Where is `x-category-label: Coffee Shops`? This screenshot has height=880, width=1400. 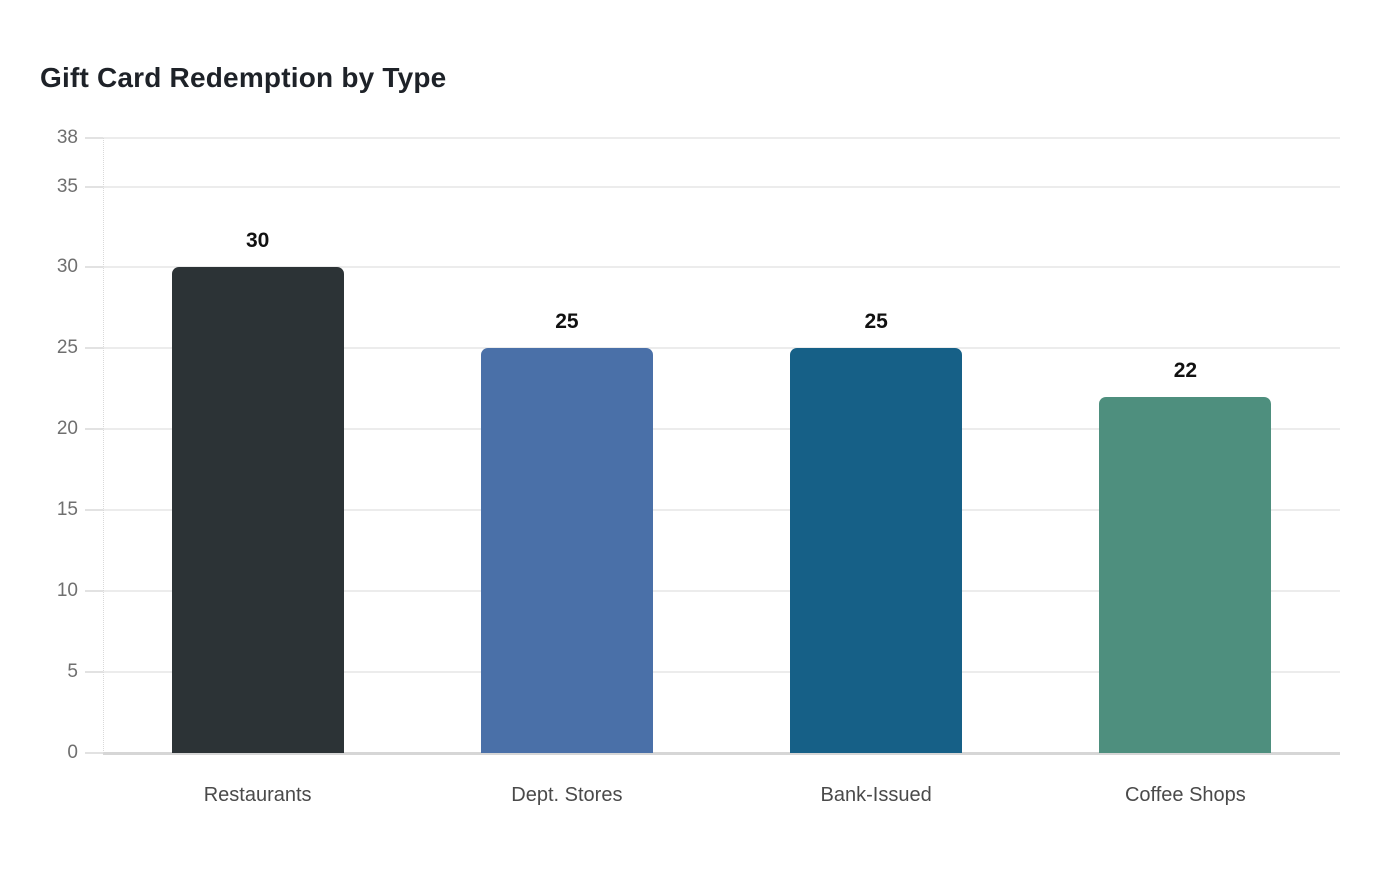
x-category-label: Coffee Shops is located at coordinates (1185, 795).